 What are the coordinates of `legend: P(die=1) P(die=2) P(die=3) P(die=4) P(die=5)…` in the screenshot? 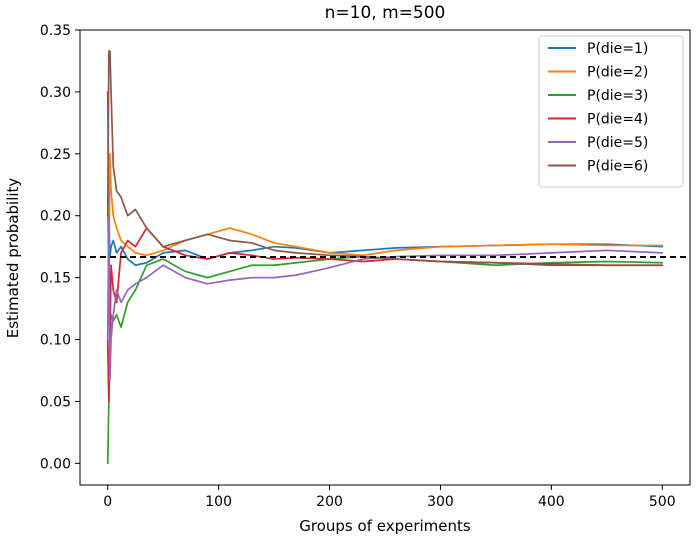 It's located at (611, 111).